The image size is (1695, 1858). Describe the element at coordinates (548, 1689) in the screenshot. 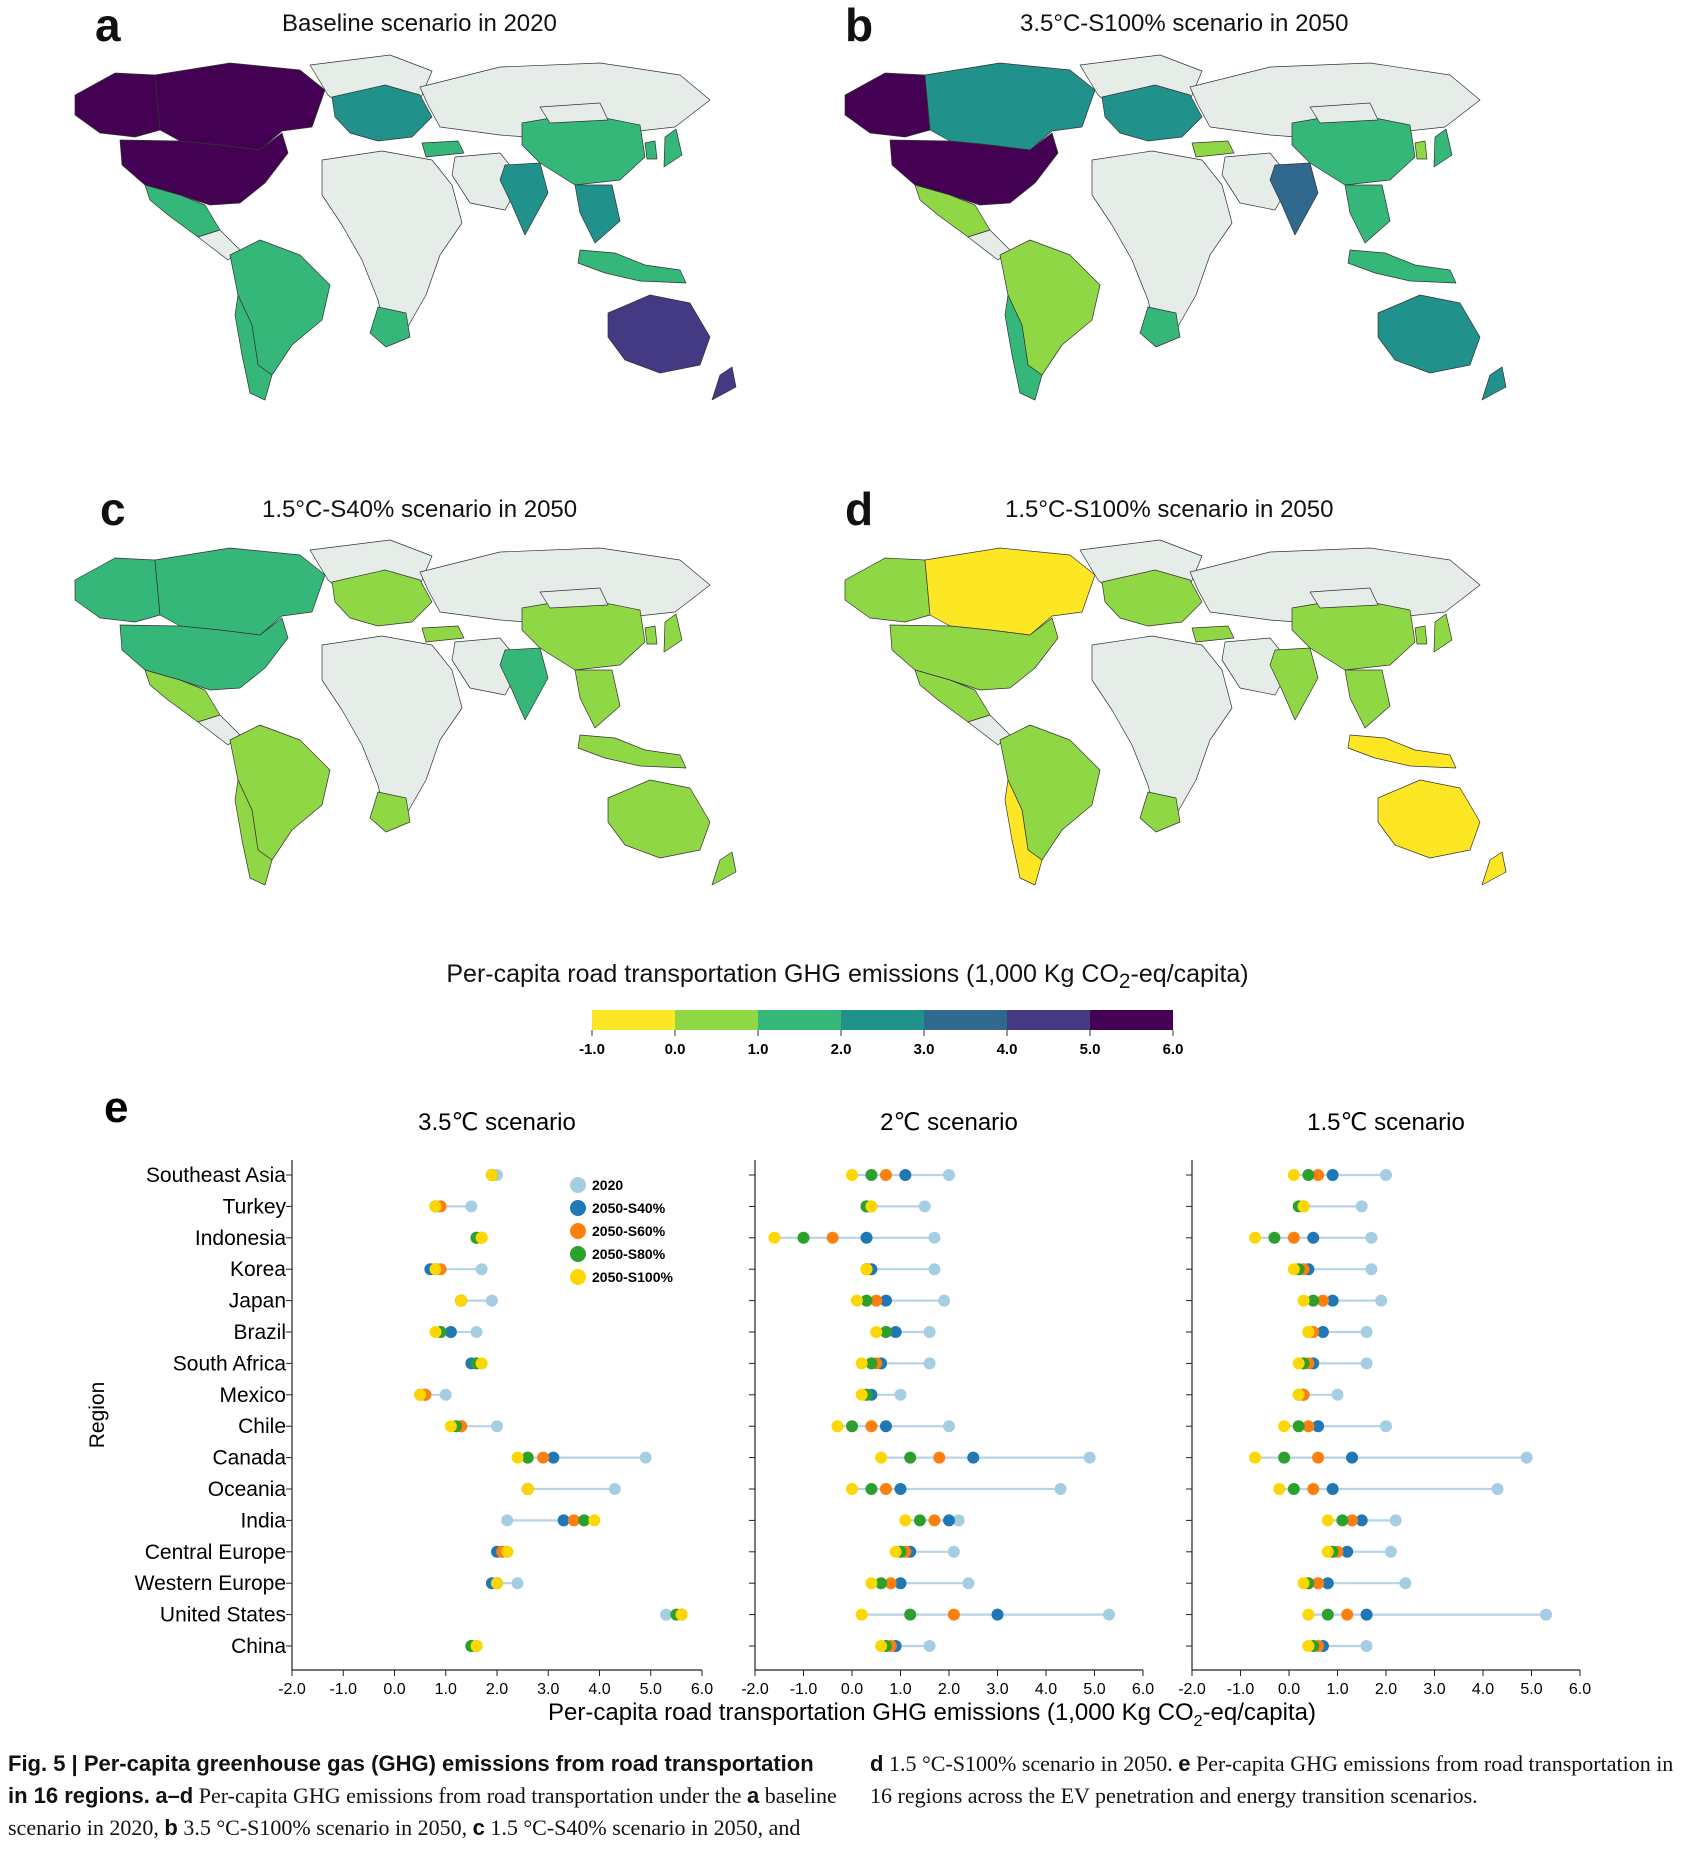

I see `x-tick-label: 3.0` at that location.